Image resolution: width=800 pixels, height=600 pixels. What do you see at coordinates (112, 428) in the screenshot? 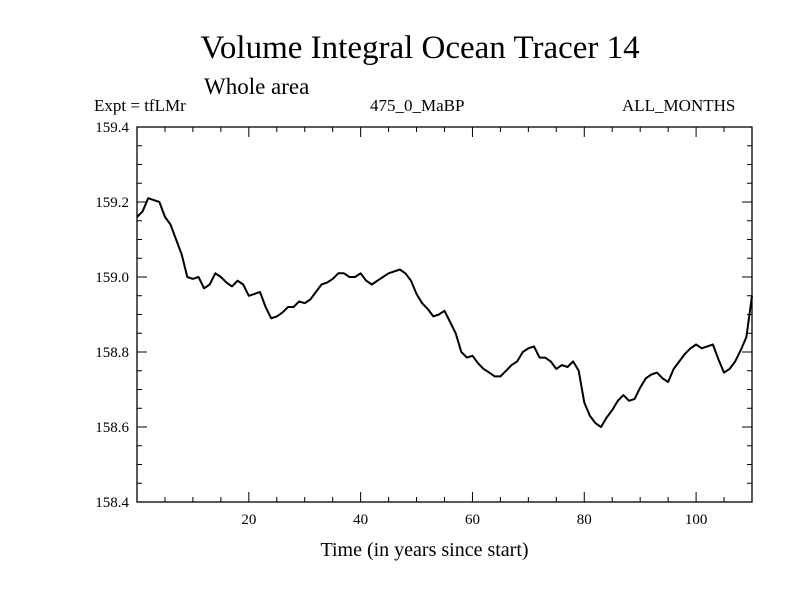
I see `y-tick-label: 158.6` at bounding box center [112, 428].